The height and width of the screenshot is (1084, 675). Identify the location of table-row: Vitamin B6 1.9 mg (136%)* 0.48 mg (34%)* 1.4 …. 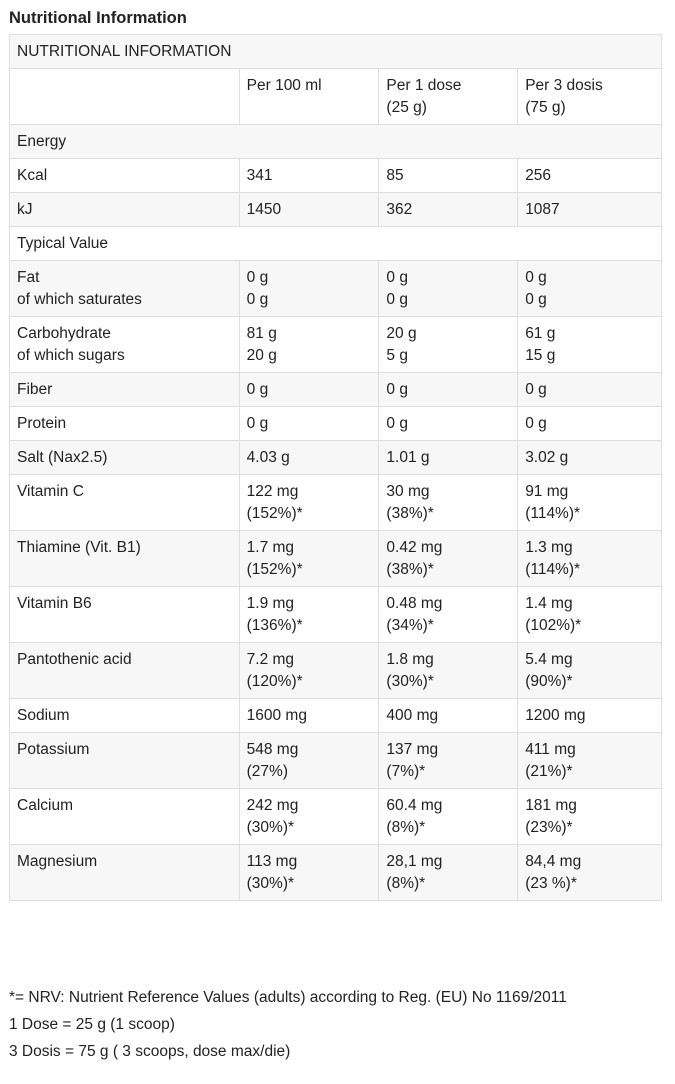
(335, 614).